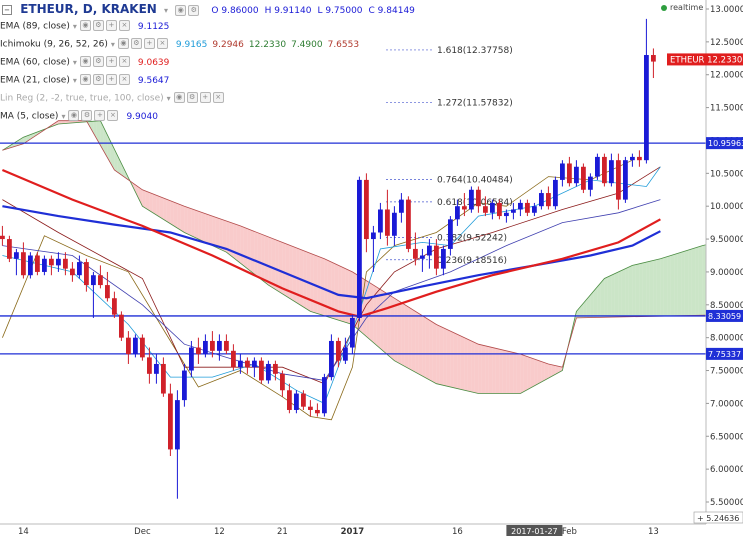  Describe the element at coordinates (472, 261) in the screenshot. I see `fib-level-label: 0.236(9.18516)` at that location.